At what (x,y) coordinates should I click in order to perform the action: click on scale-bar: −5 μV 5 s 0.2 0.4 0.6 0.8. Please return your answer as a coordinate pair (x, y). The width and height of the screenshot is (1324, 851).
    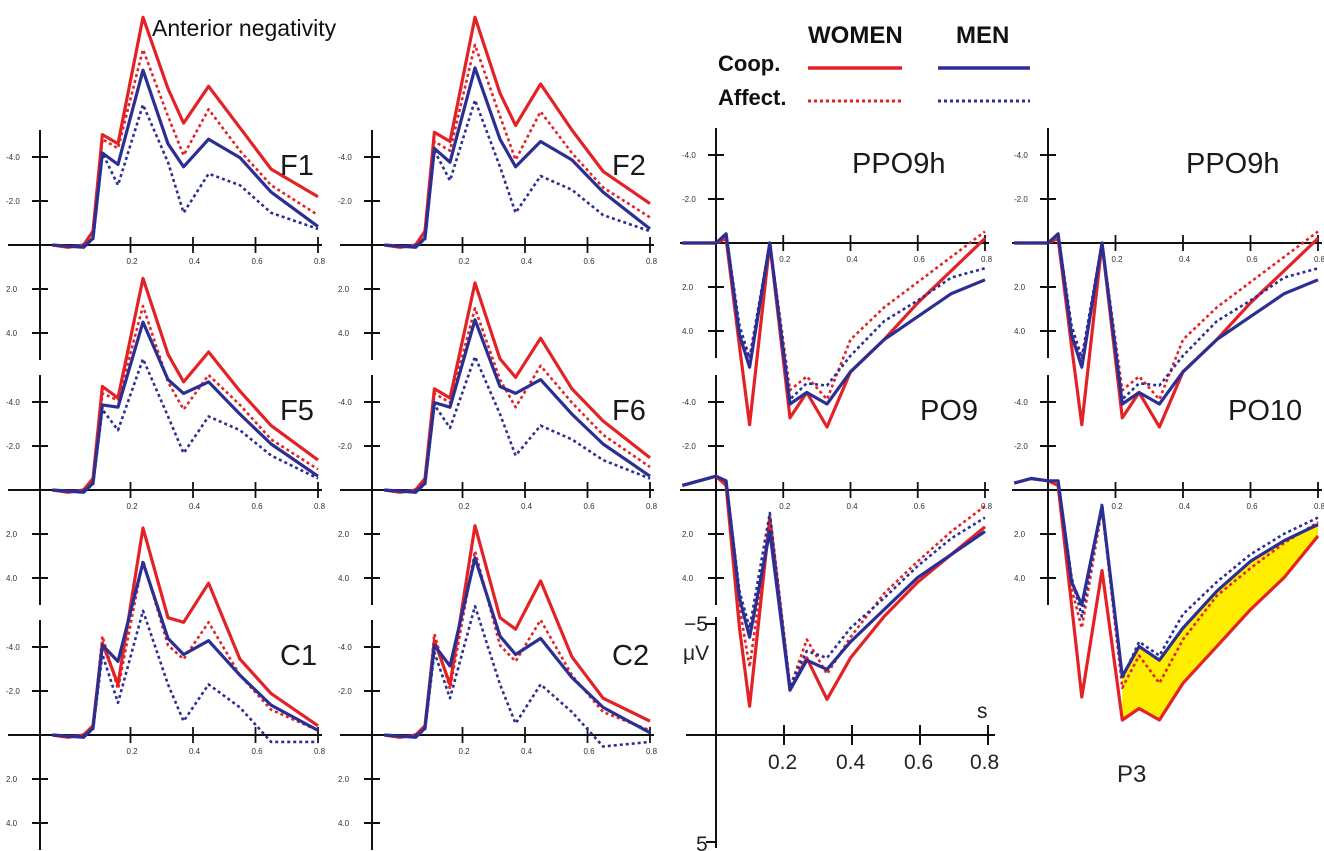
    Looking at the image, I should click on (841, 732).